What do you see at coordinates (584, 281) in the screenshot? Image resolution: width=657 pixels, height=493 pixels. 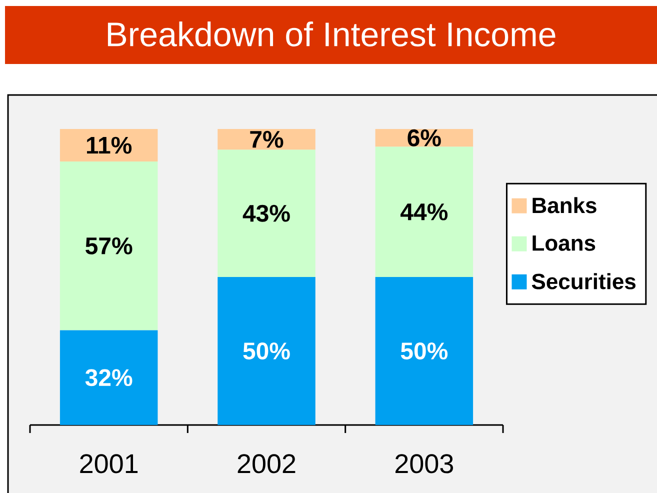 I see `legend-label: Securities` at bounding box center [584, 281].